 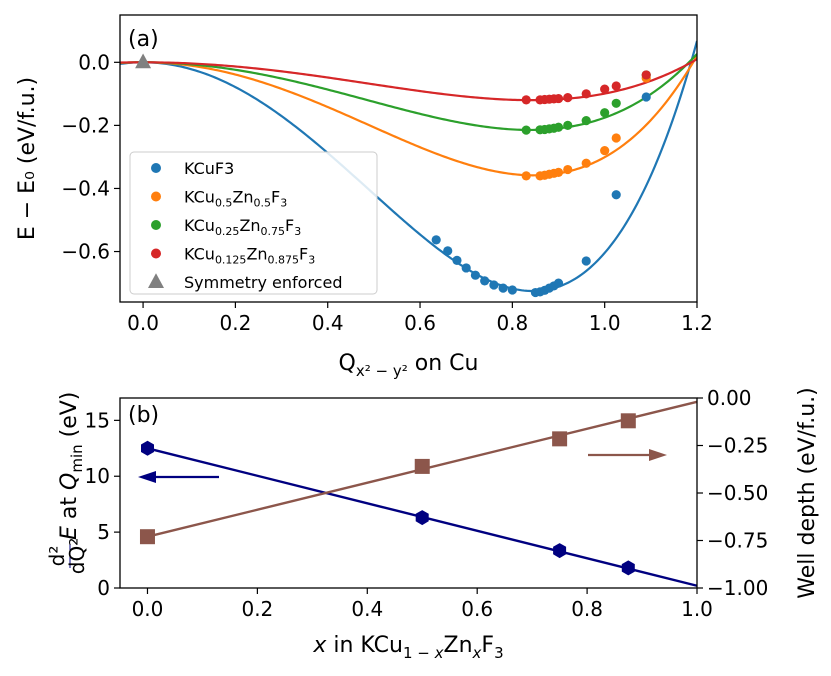 I want to click on a-ytick-label-0: 0.0, so click(x=94, y=62).